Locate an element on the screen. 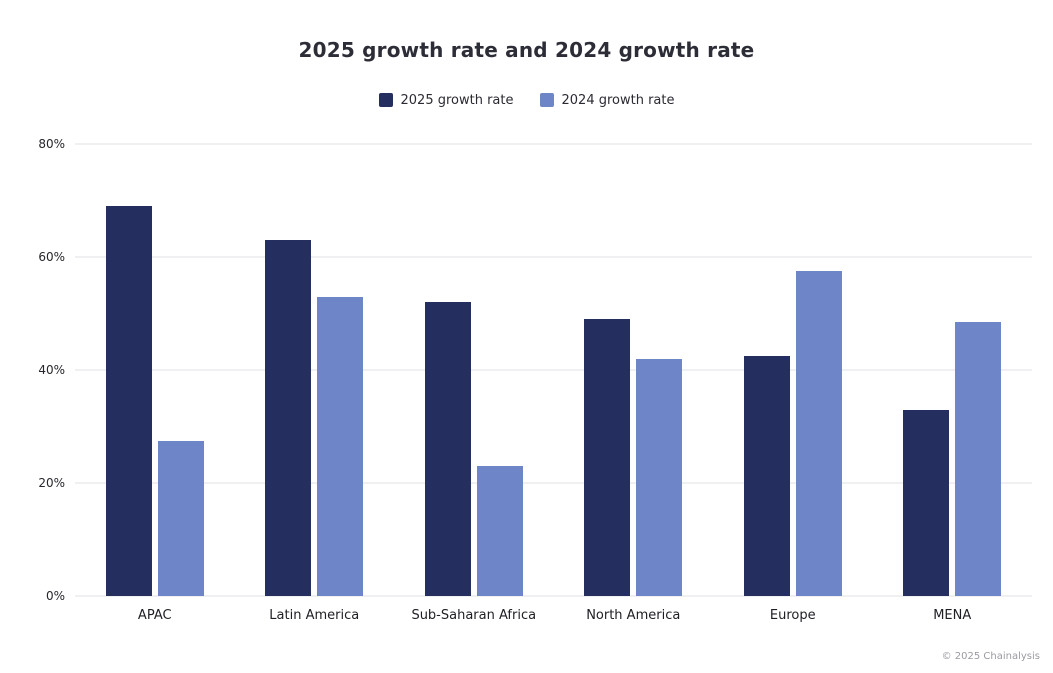 The width and height of the screenshot is (1053, 673). y-axis-tick-label: 80% is located at coordinates (51, 144).